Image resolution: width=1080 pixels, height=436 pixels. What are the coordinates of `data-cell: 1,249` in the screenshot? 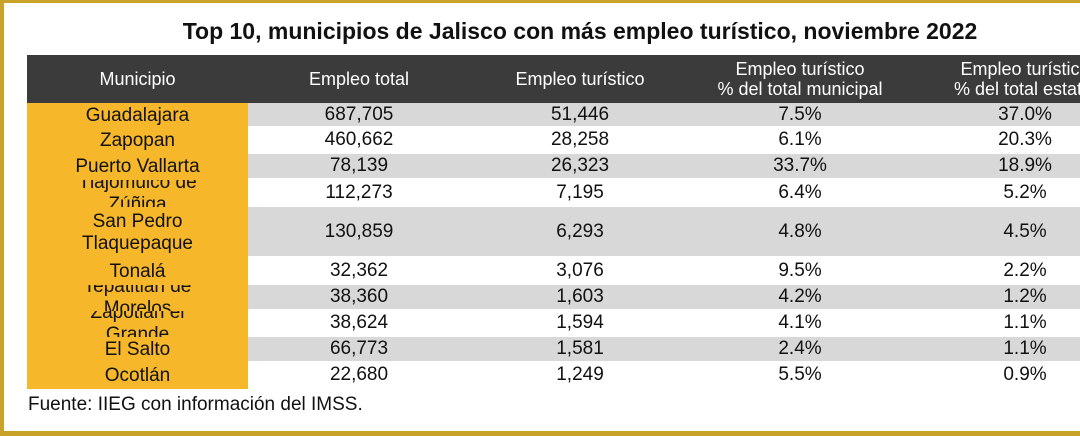 It's located at (580, 376).